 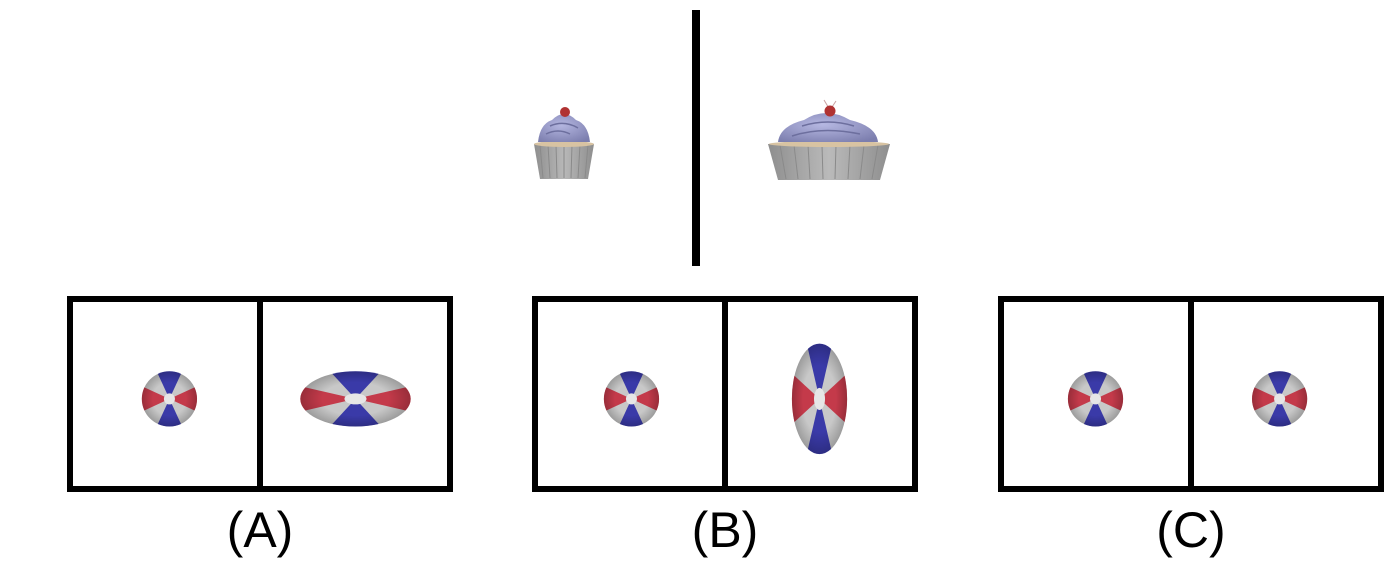 What do you see at coordinates (696, 138) in the screenshot?
I see `comparison-divider` at bounding box center [696, 138].